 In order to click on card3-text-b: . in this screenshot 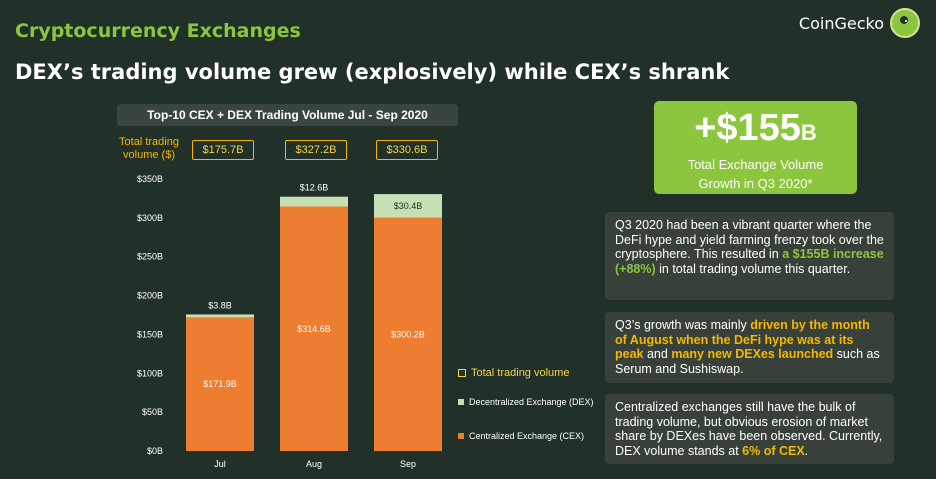, I will do `click(806, 450)`.